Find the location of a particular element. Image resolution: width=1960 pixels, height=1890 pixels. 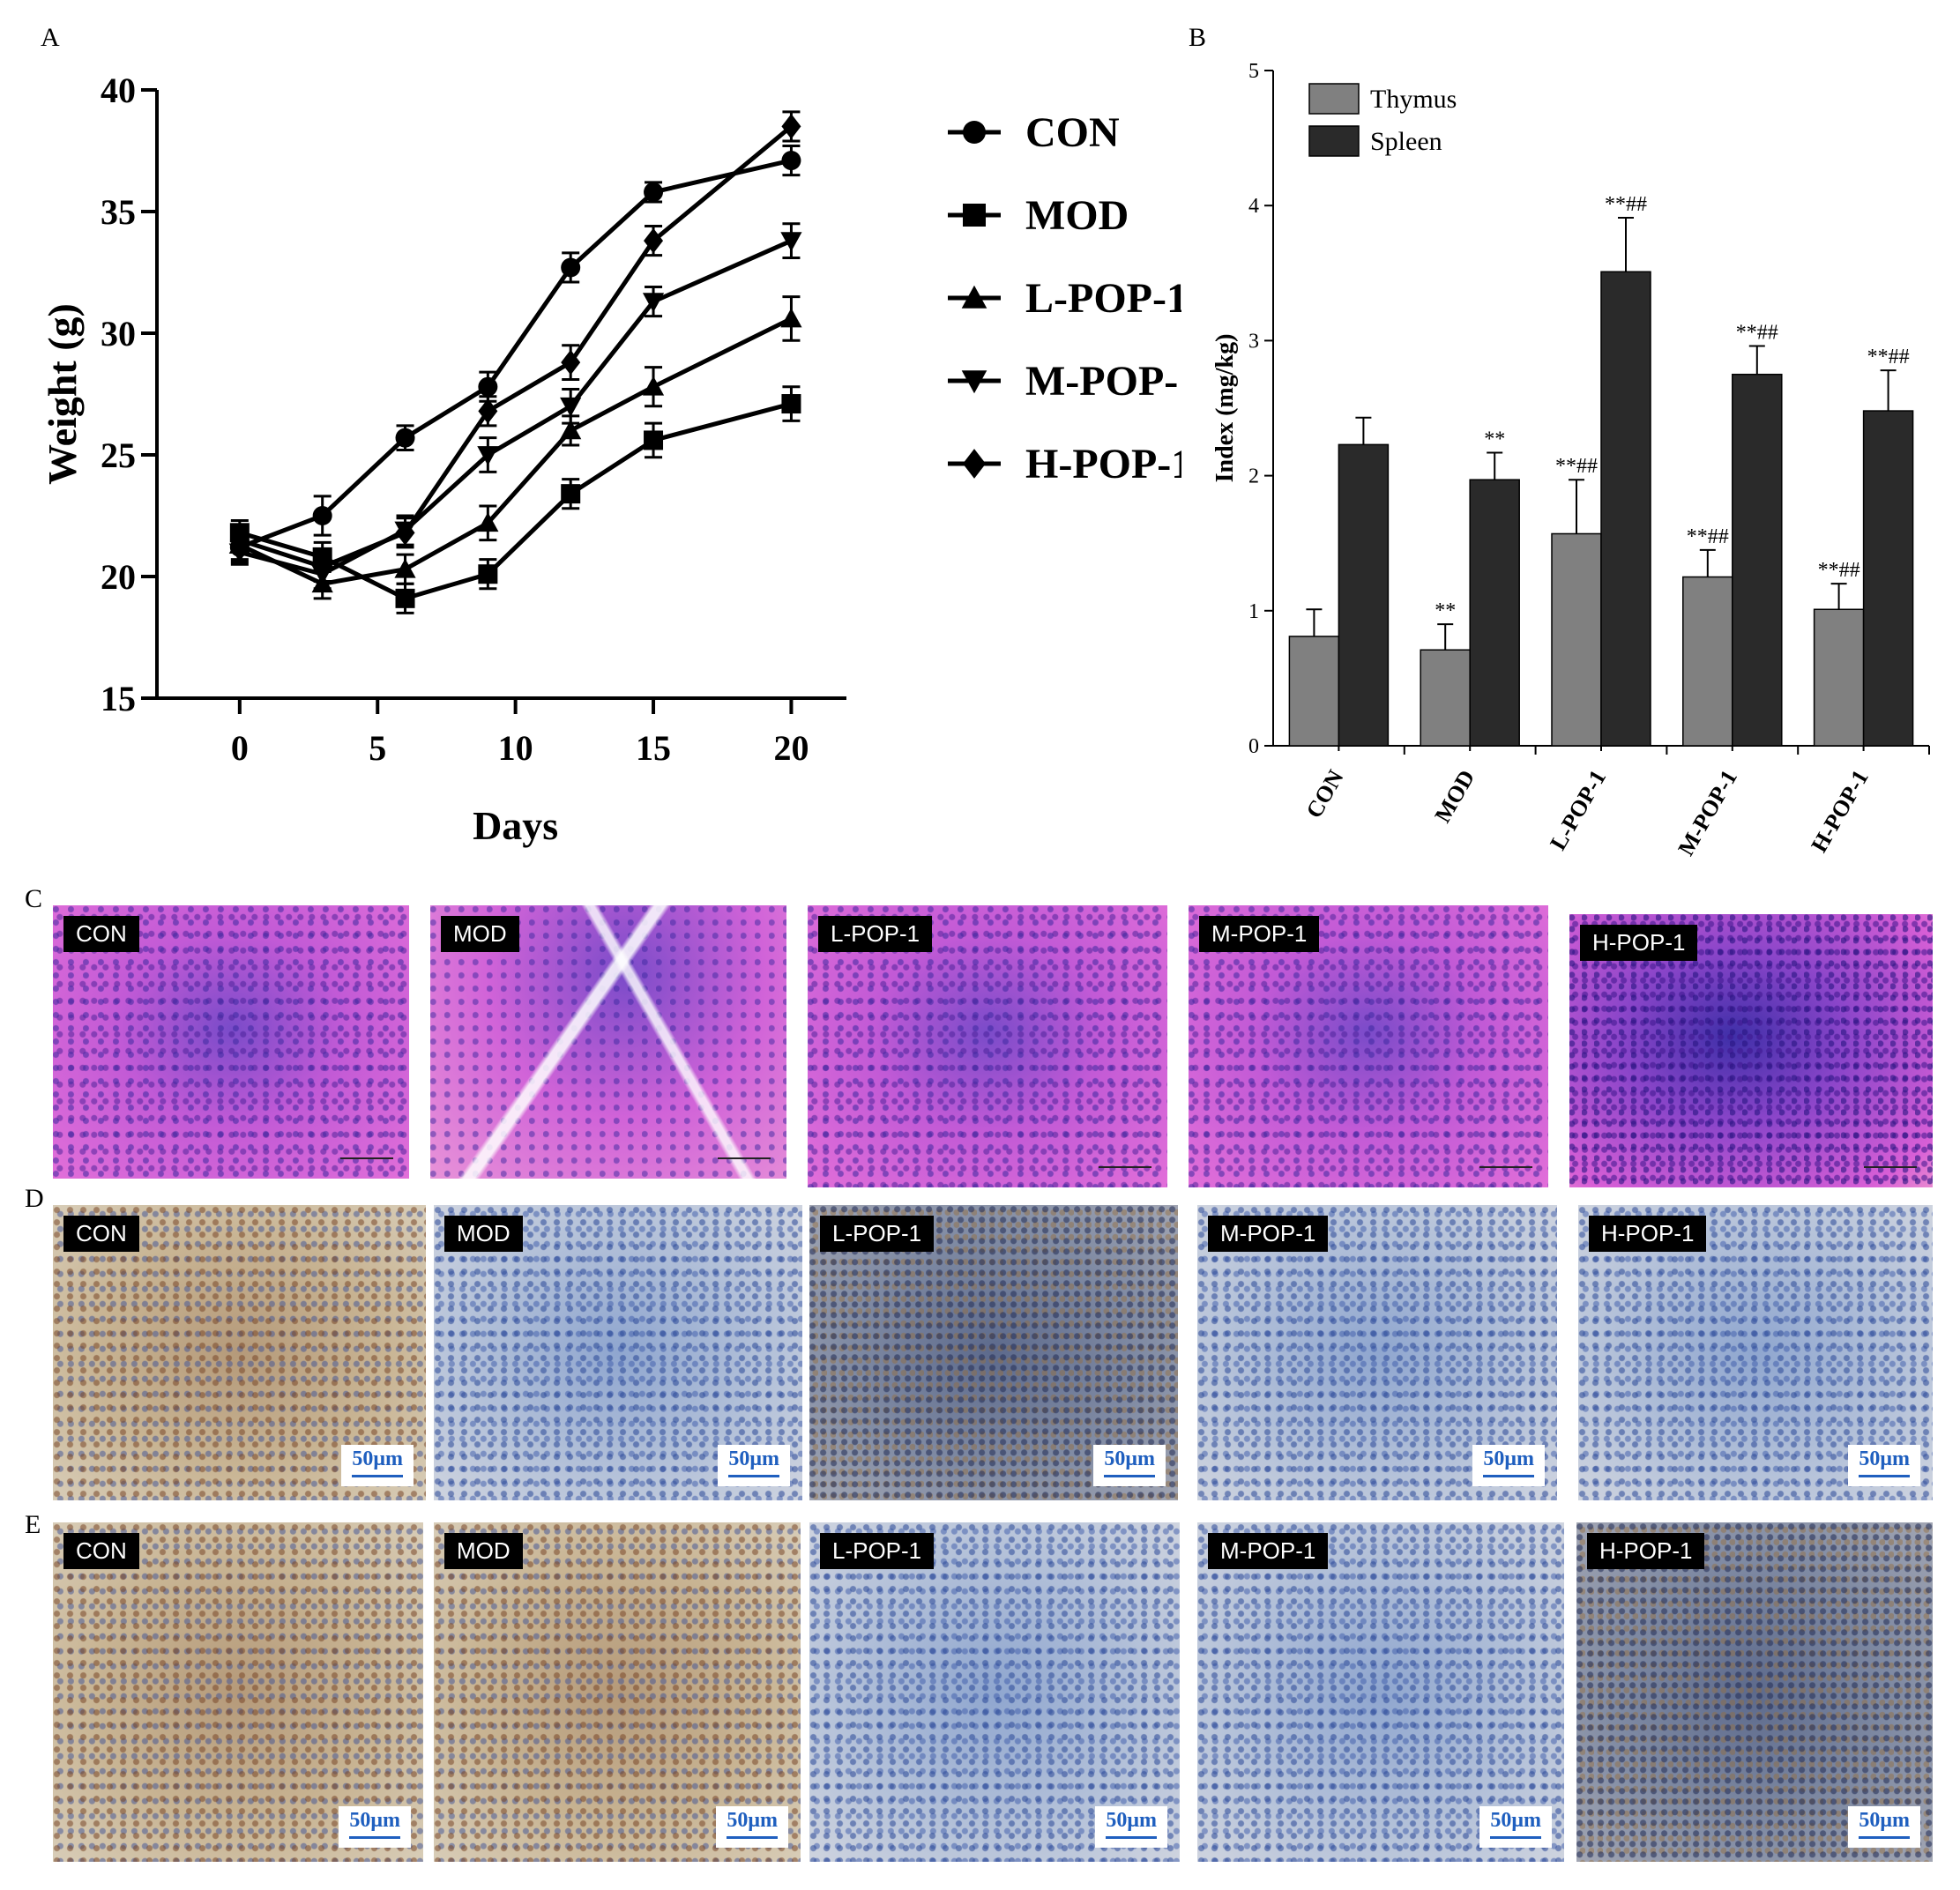

x-tick-label: H-POP-1 is located at coordinates (1839, 811).